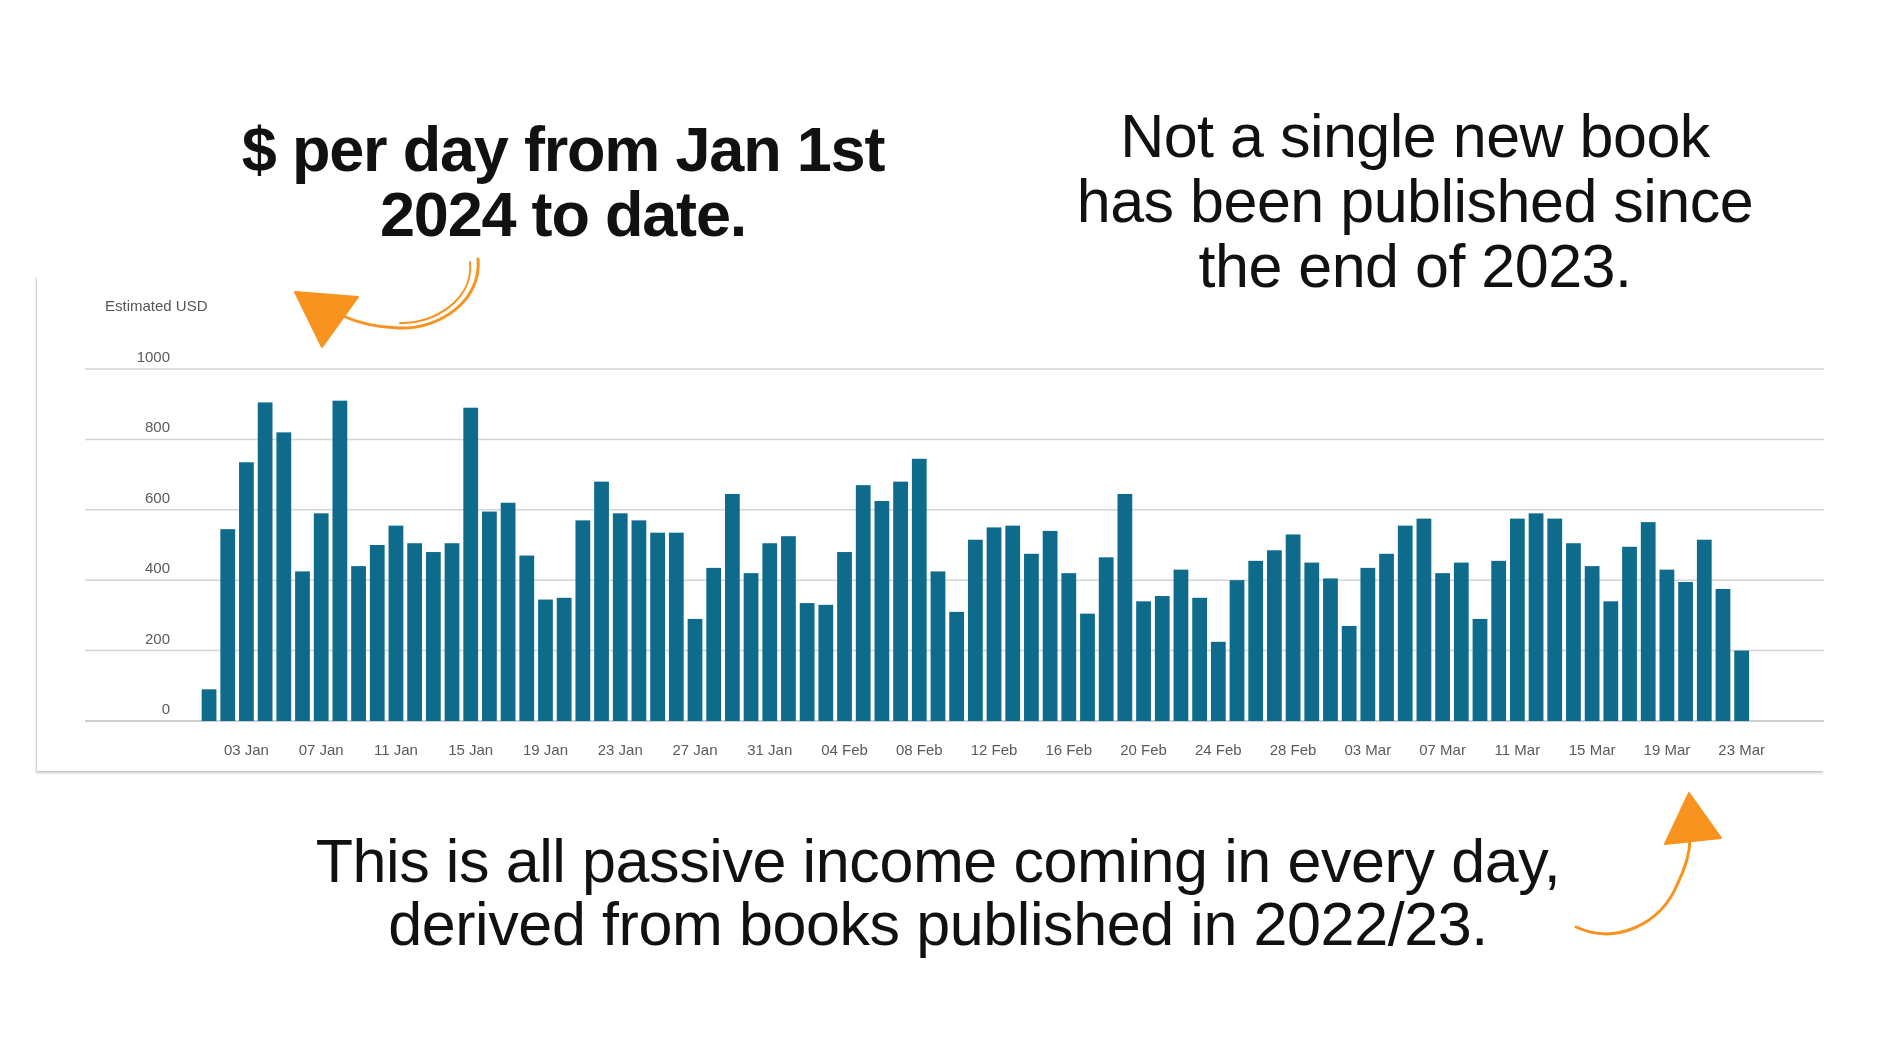  Describe the element at coordinates (157, 568) in the screenshot. I see `y-tick-label: 400` at that location.